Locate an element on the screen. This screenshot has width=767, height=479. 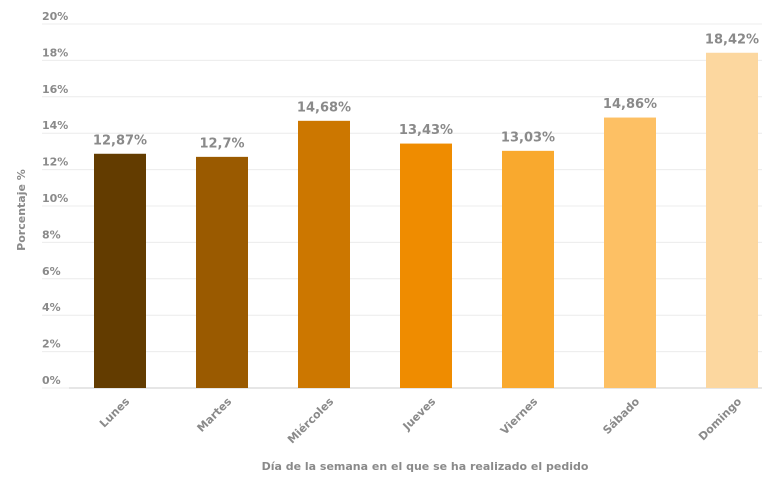
value-label: 18,42% is located at coordinates (732, 39).